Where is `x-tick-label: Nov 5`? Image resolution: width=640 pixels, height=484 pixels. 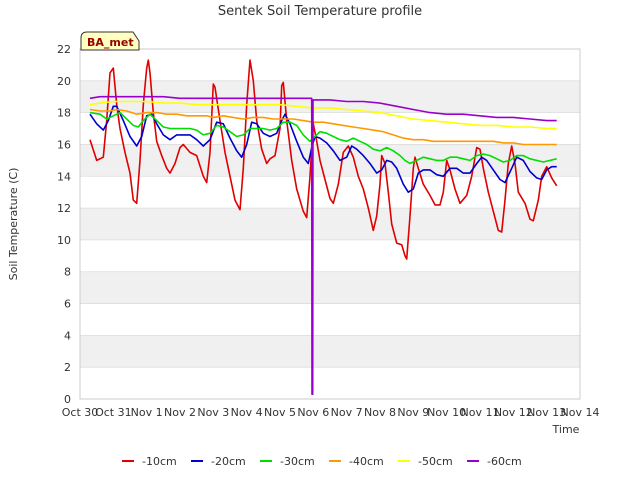 x-tick-label: Nov 5 is located at coordinates (280, 412).